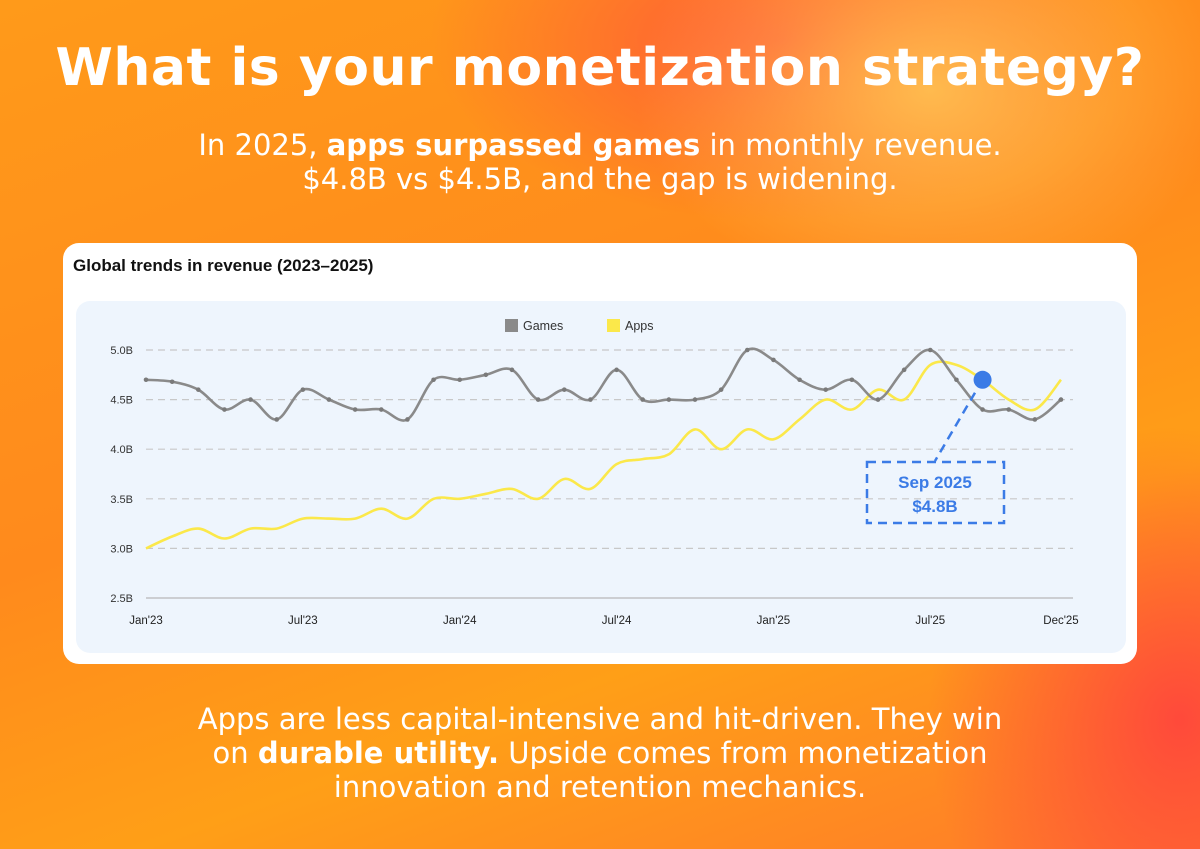  What do you see at coordinates (935, 482) in the screenshot?
I see `callout-label-date: Sep 2025` at bounding box center [935, 482].